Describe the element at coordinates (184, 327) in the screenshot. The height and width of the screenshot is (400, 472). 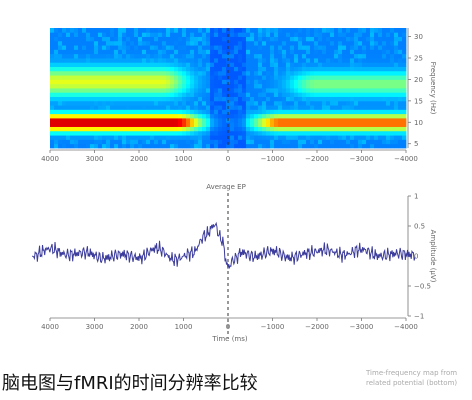
I see `ep-x-tick-label: 1000` at that location.